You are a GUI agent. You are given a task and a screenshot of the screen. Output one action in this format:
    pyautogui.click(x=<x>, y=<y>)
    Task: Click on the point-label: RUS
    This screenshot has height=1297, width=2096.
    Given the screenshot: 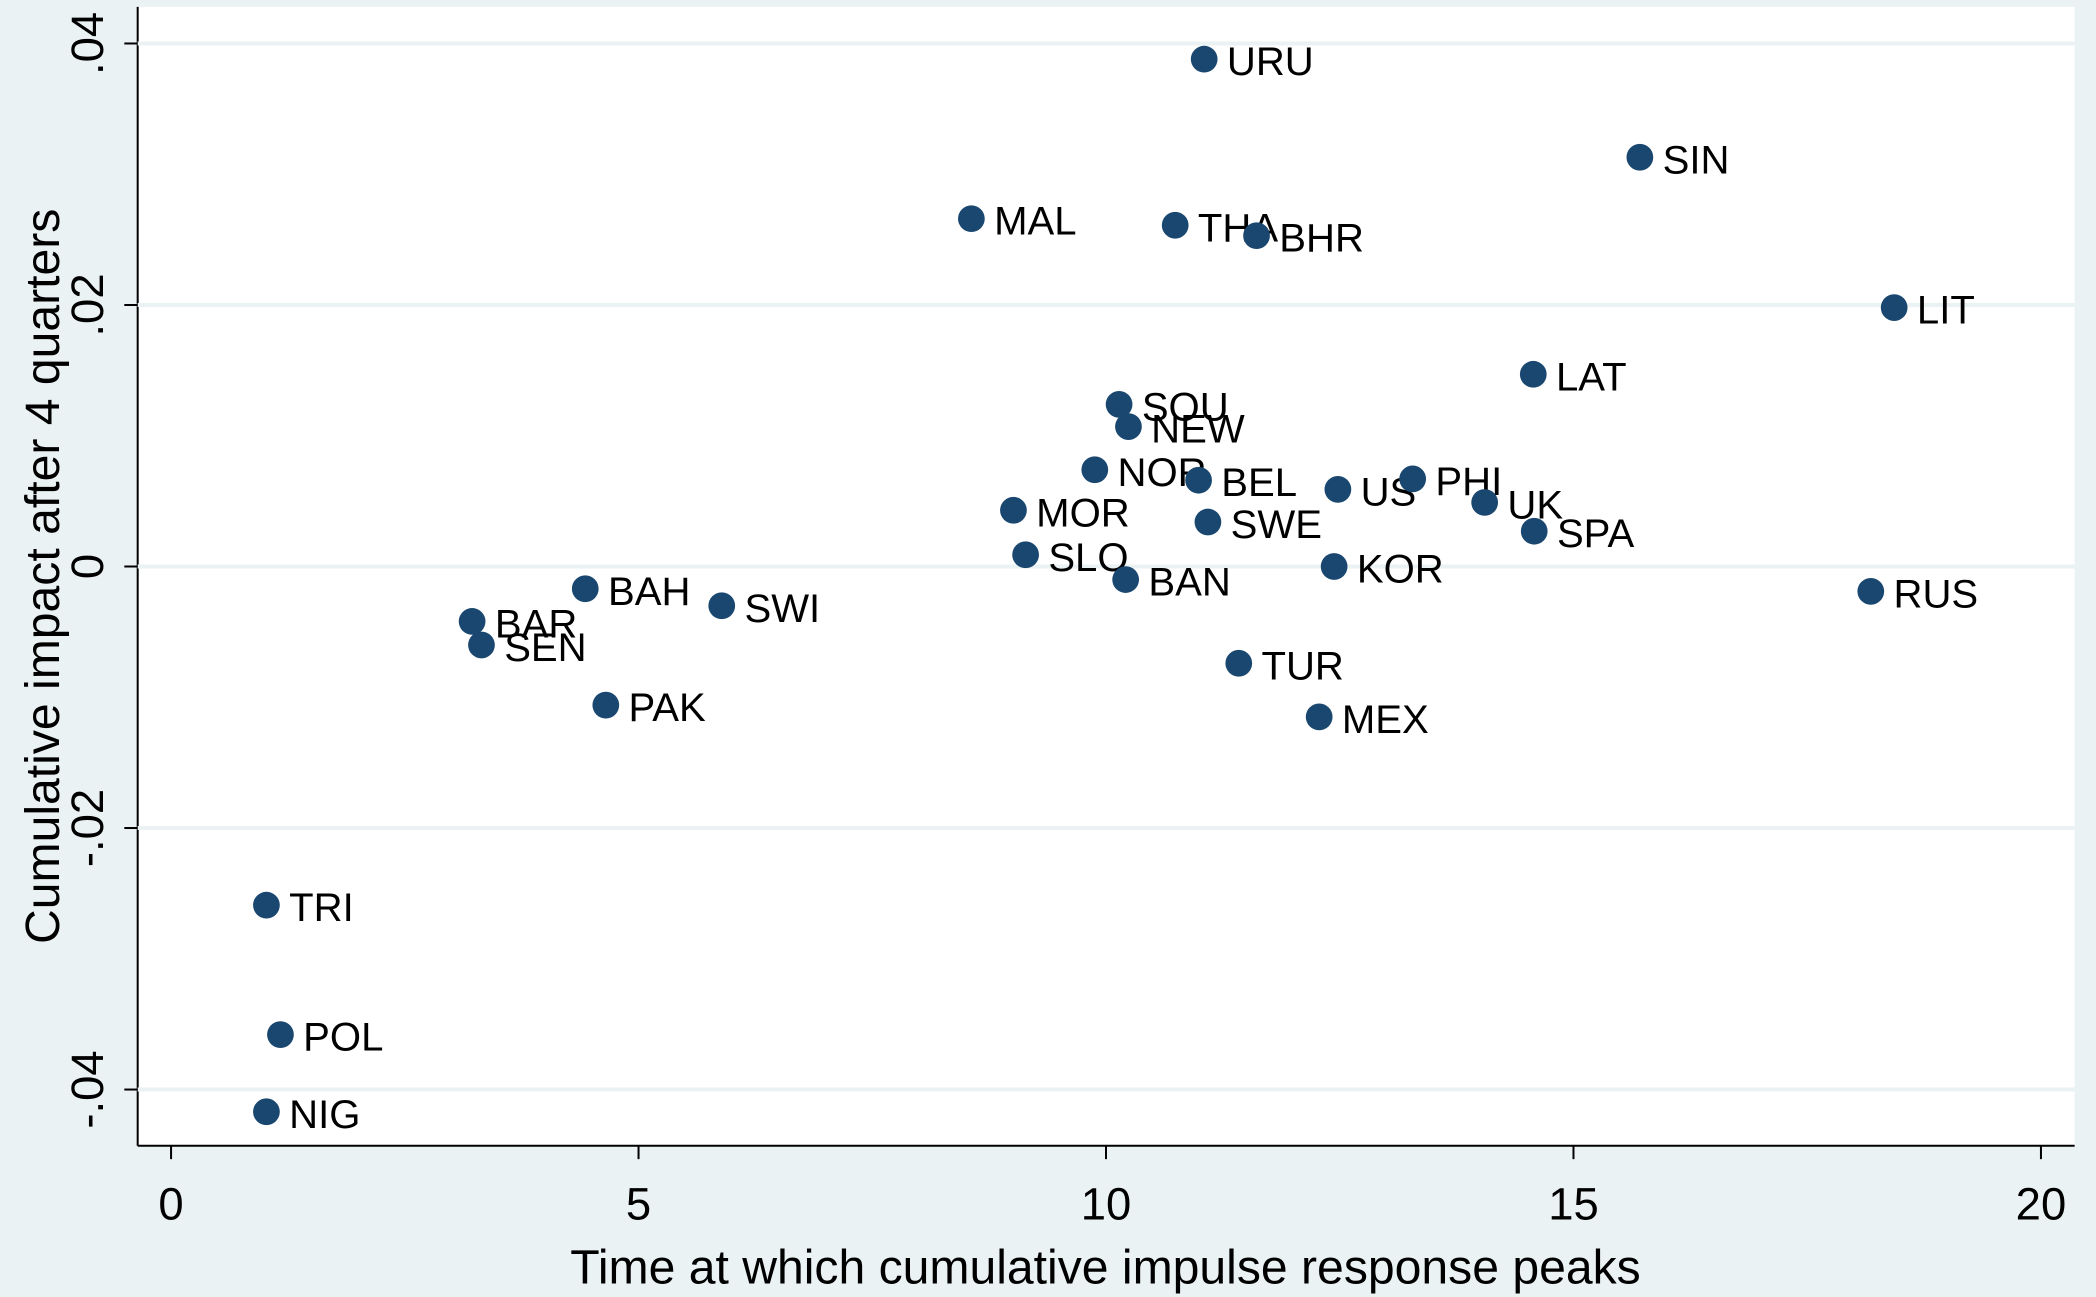 What is the action you would take?
    pyautogui.click(x=1936, y=594)
    